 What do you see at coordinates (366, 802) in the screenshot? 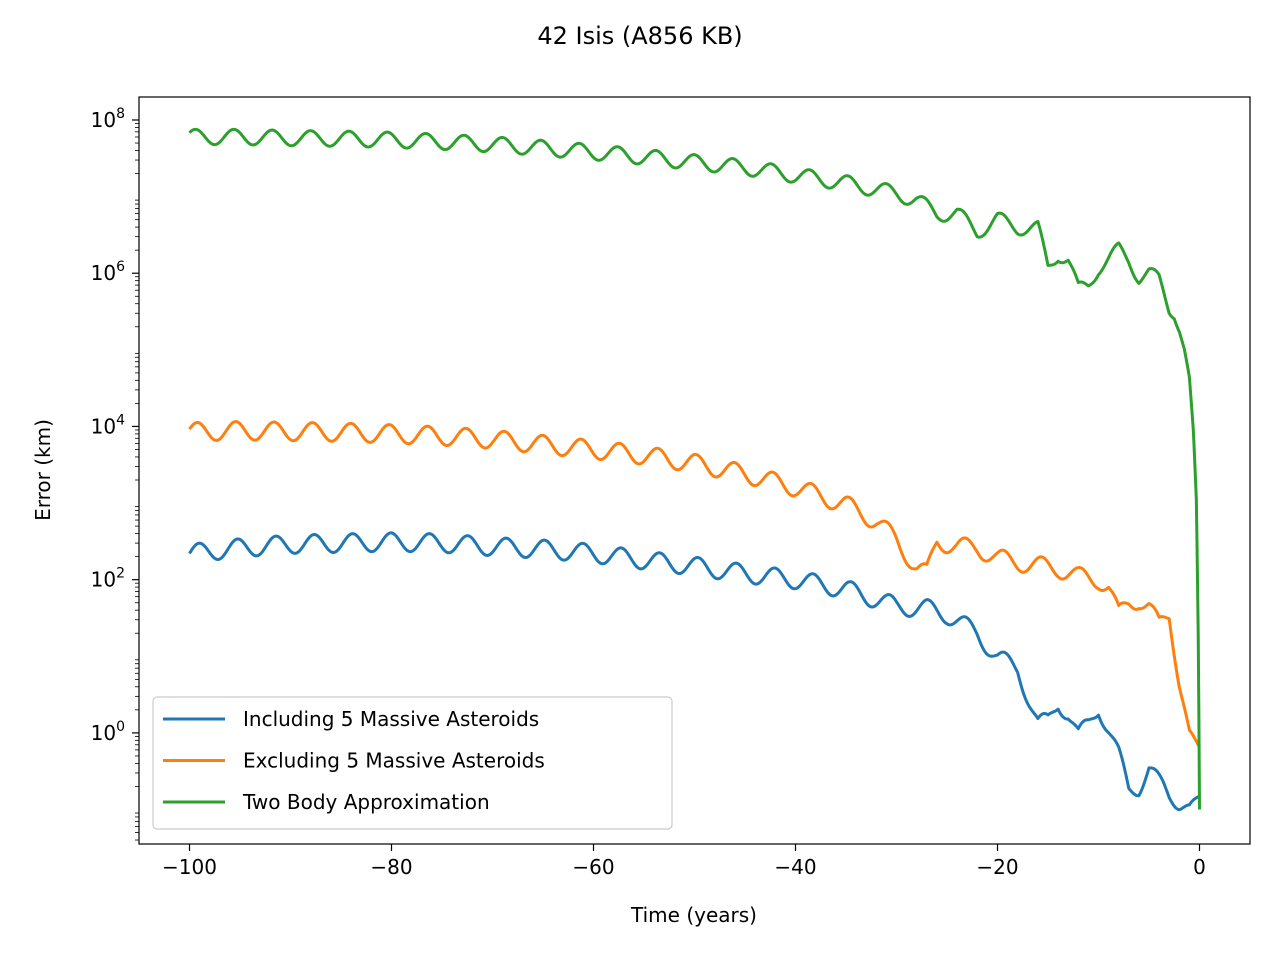
I see `legend-label: Two Body Approximation` at bounding box center [366, 802].